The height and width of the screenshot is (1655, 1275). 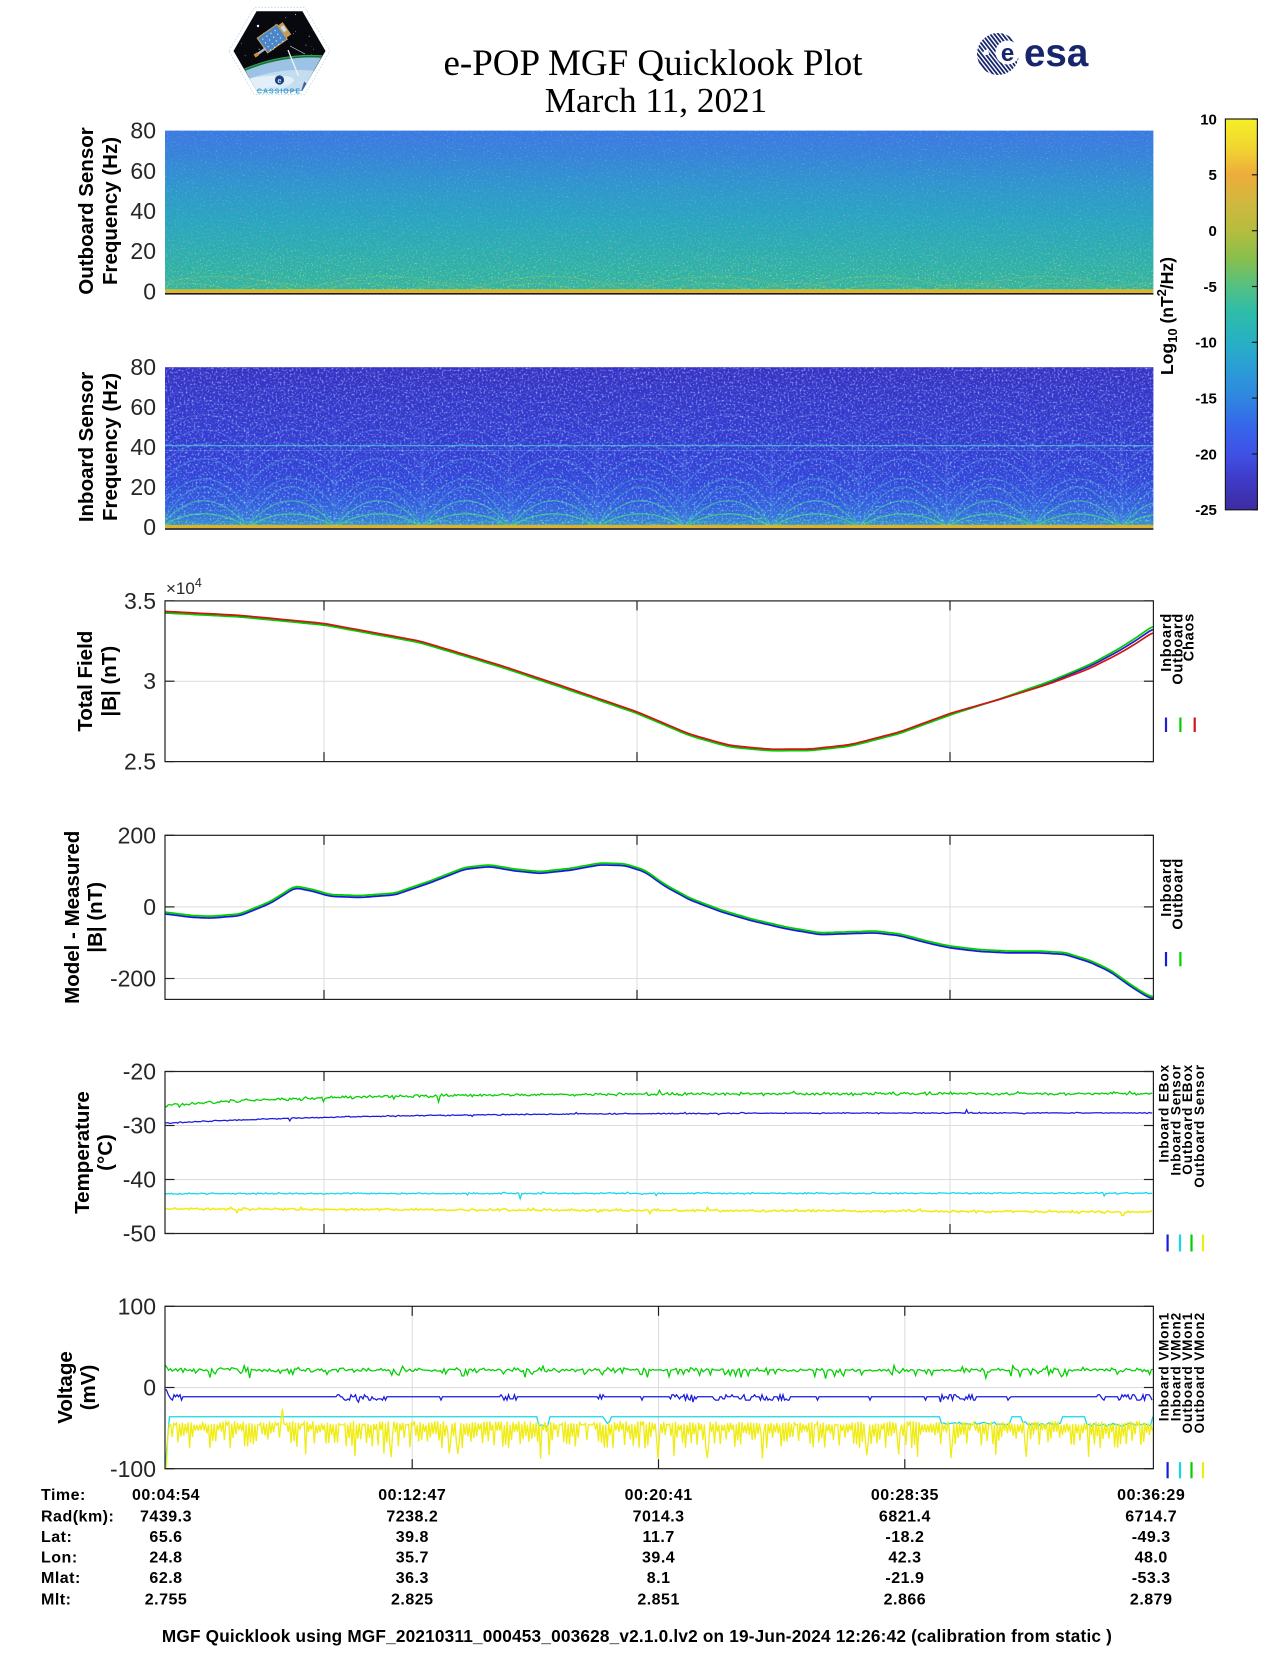 I want to click on svg-text: (mV), so click(x=88, y=1388).